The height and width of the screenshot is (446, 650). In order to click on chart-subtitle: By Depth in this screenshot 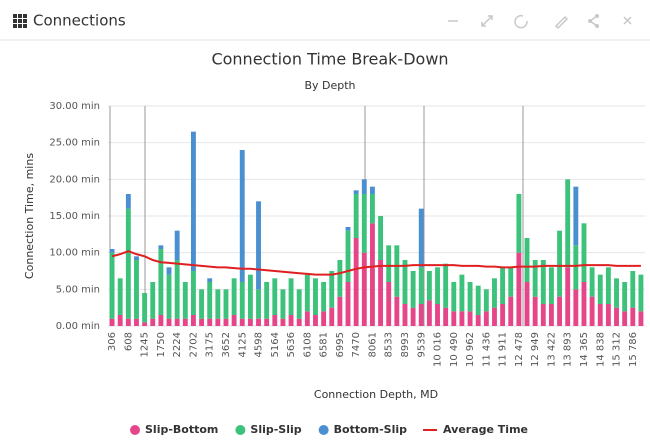, I will do `click(329, 85)`.